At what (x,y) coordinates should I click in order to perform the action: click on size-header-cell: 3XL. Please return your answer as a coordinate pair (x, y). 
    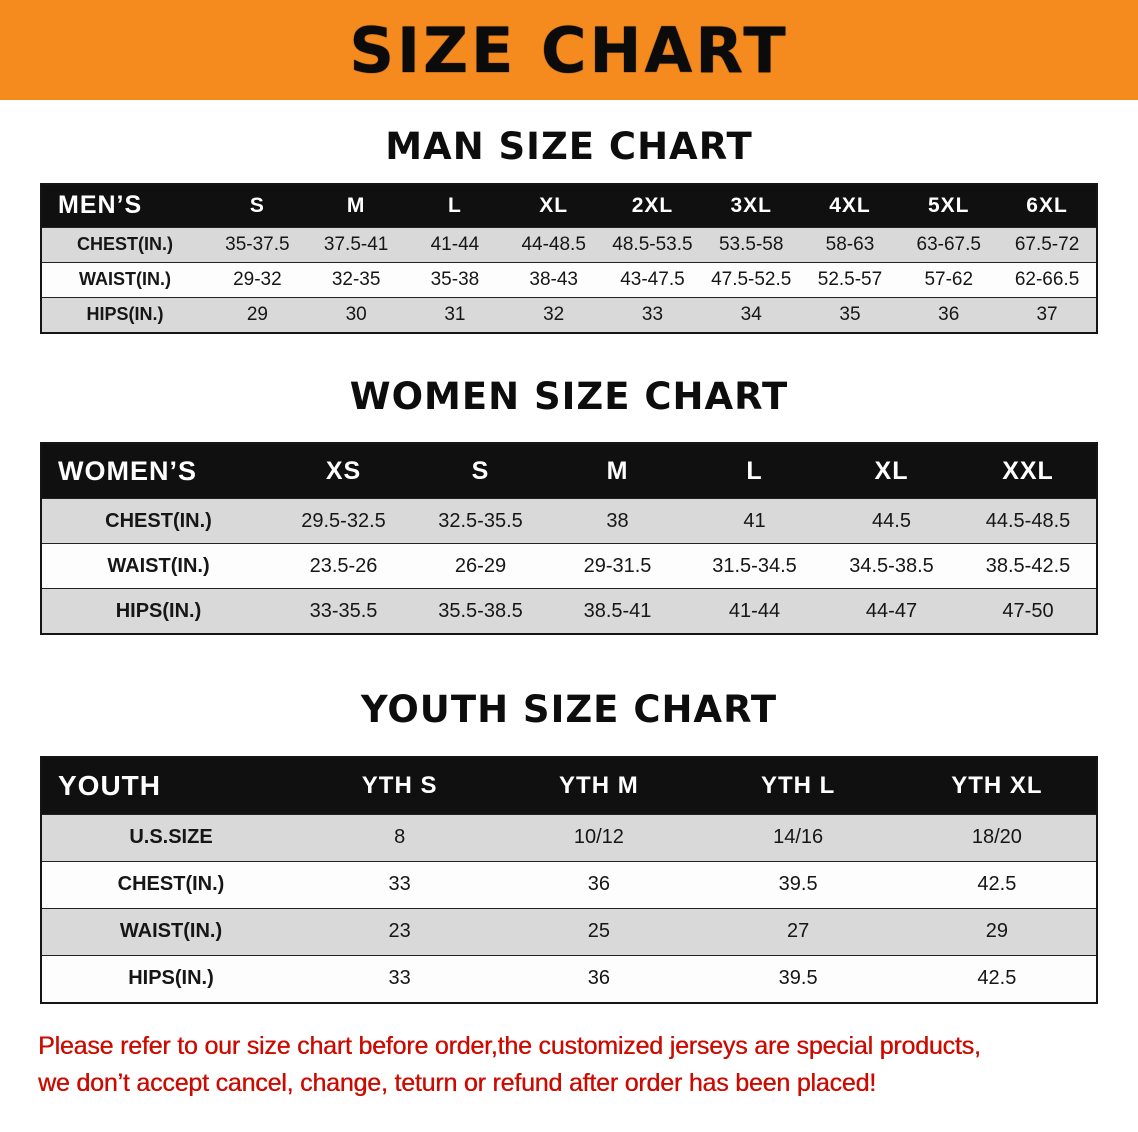
    Looking at the image, I should click on (751, 205).